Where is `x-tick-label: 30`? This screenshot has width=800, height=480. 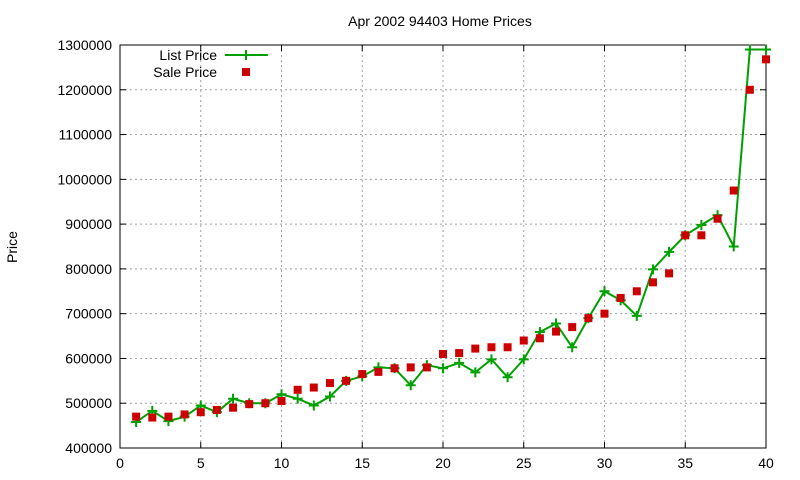 x-tick-label: 30 is located at coordinates (605, 463).